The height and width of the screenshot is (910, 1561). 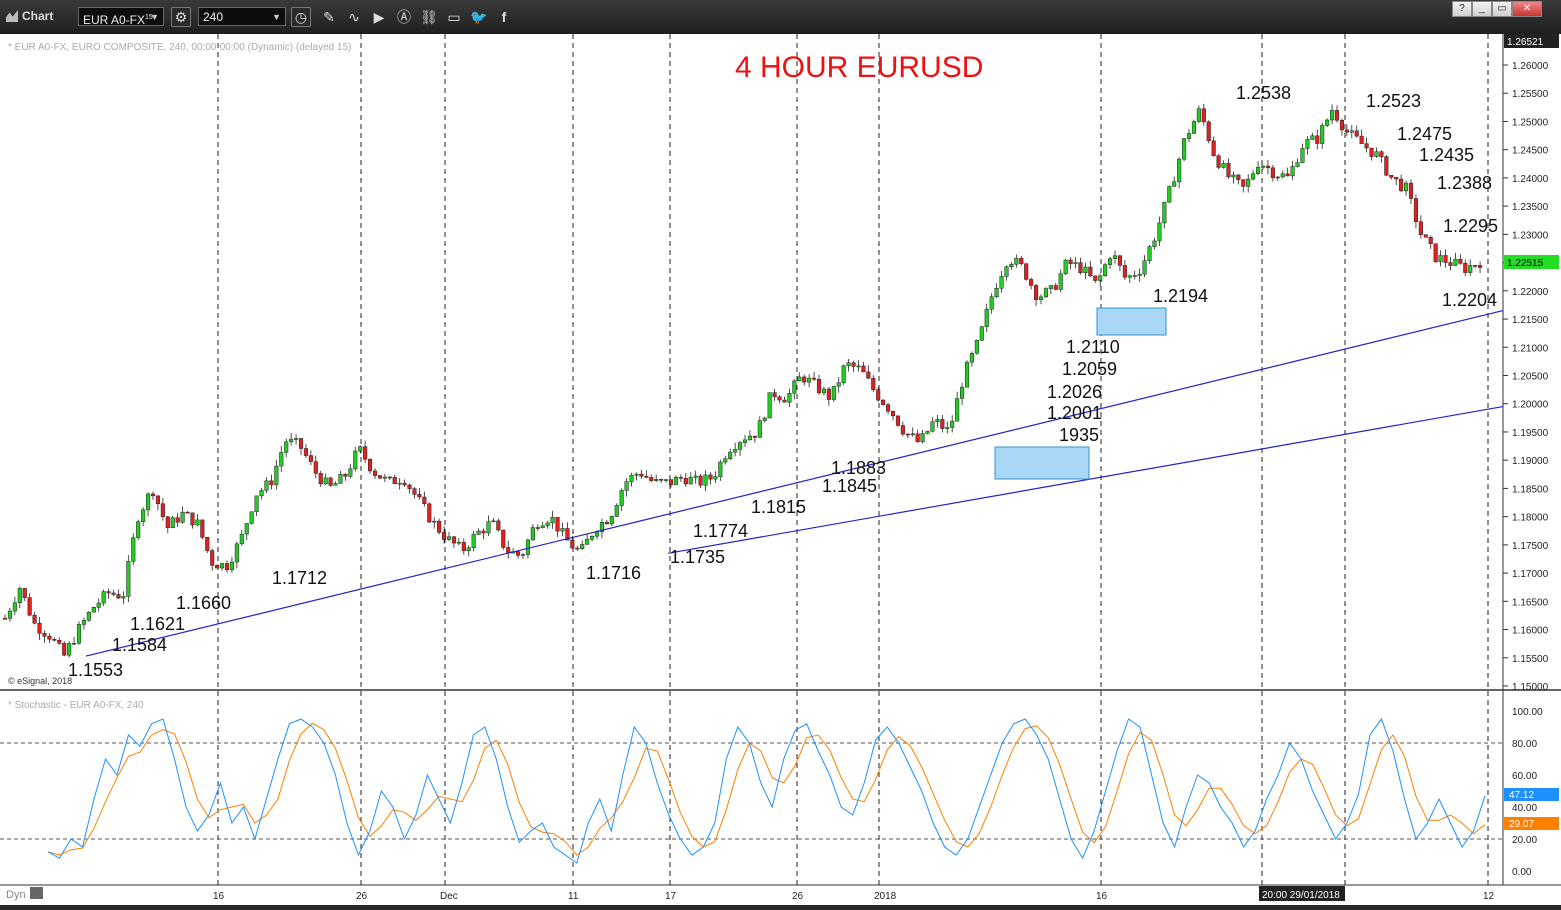 I want to click on trendline-lower, so click(x=1085, y=479).